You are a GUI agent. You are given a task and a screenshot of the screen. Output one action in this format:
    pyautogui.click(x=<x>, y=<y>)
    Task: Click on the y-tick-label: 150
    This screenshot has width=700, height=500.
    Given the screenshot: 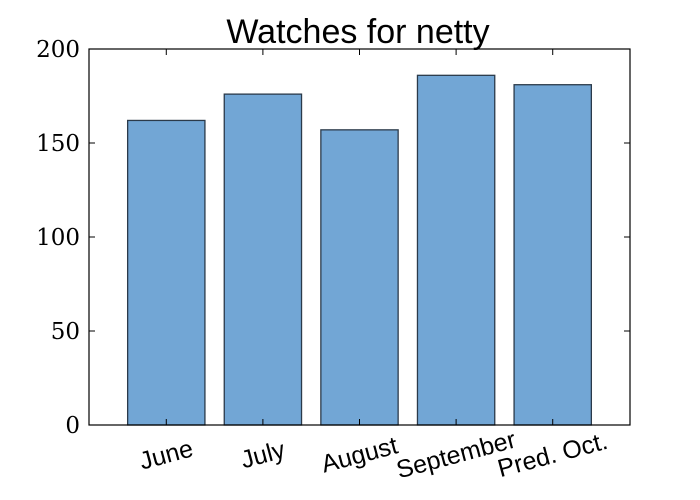 What is the action you would take?
    pyautogui.click(x=58, y=144)
    